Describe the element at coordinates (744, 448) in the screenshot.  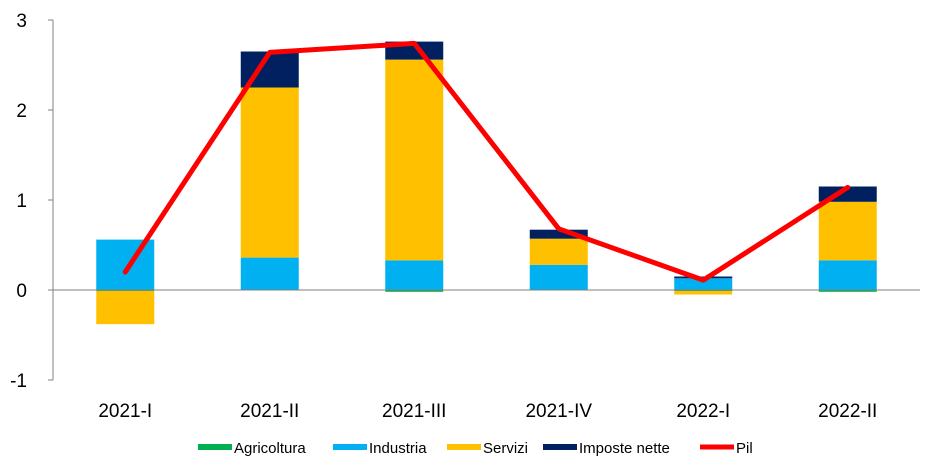
I see `legend-label: Pil` at that location.